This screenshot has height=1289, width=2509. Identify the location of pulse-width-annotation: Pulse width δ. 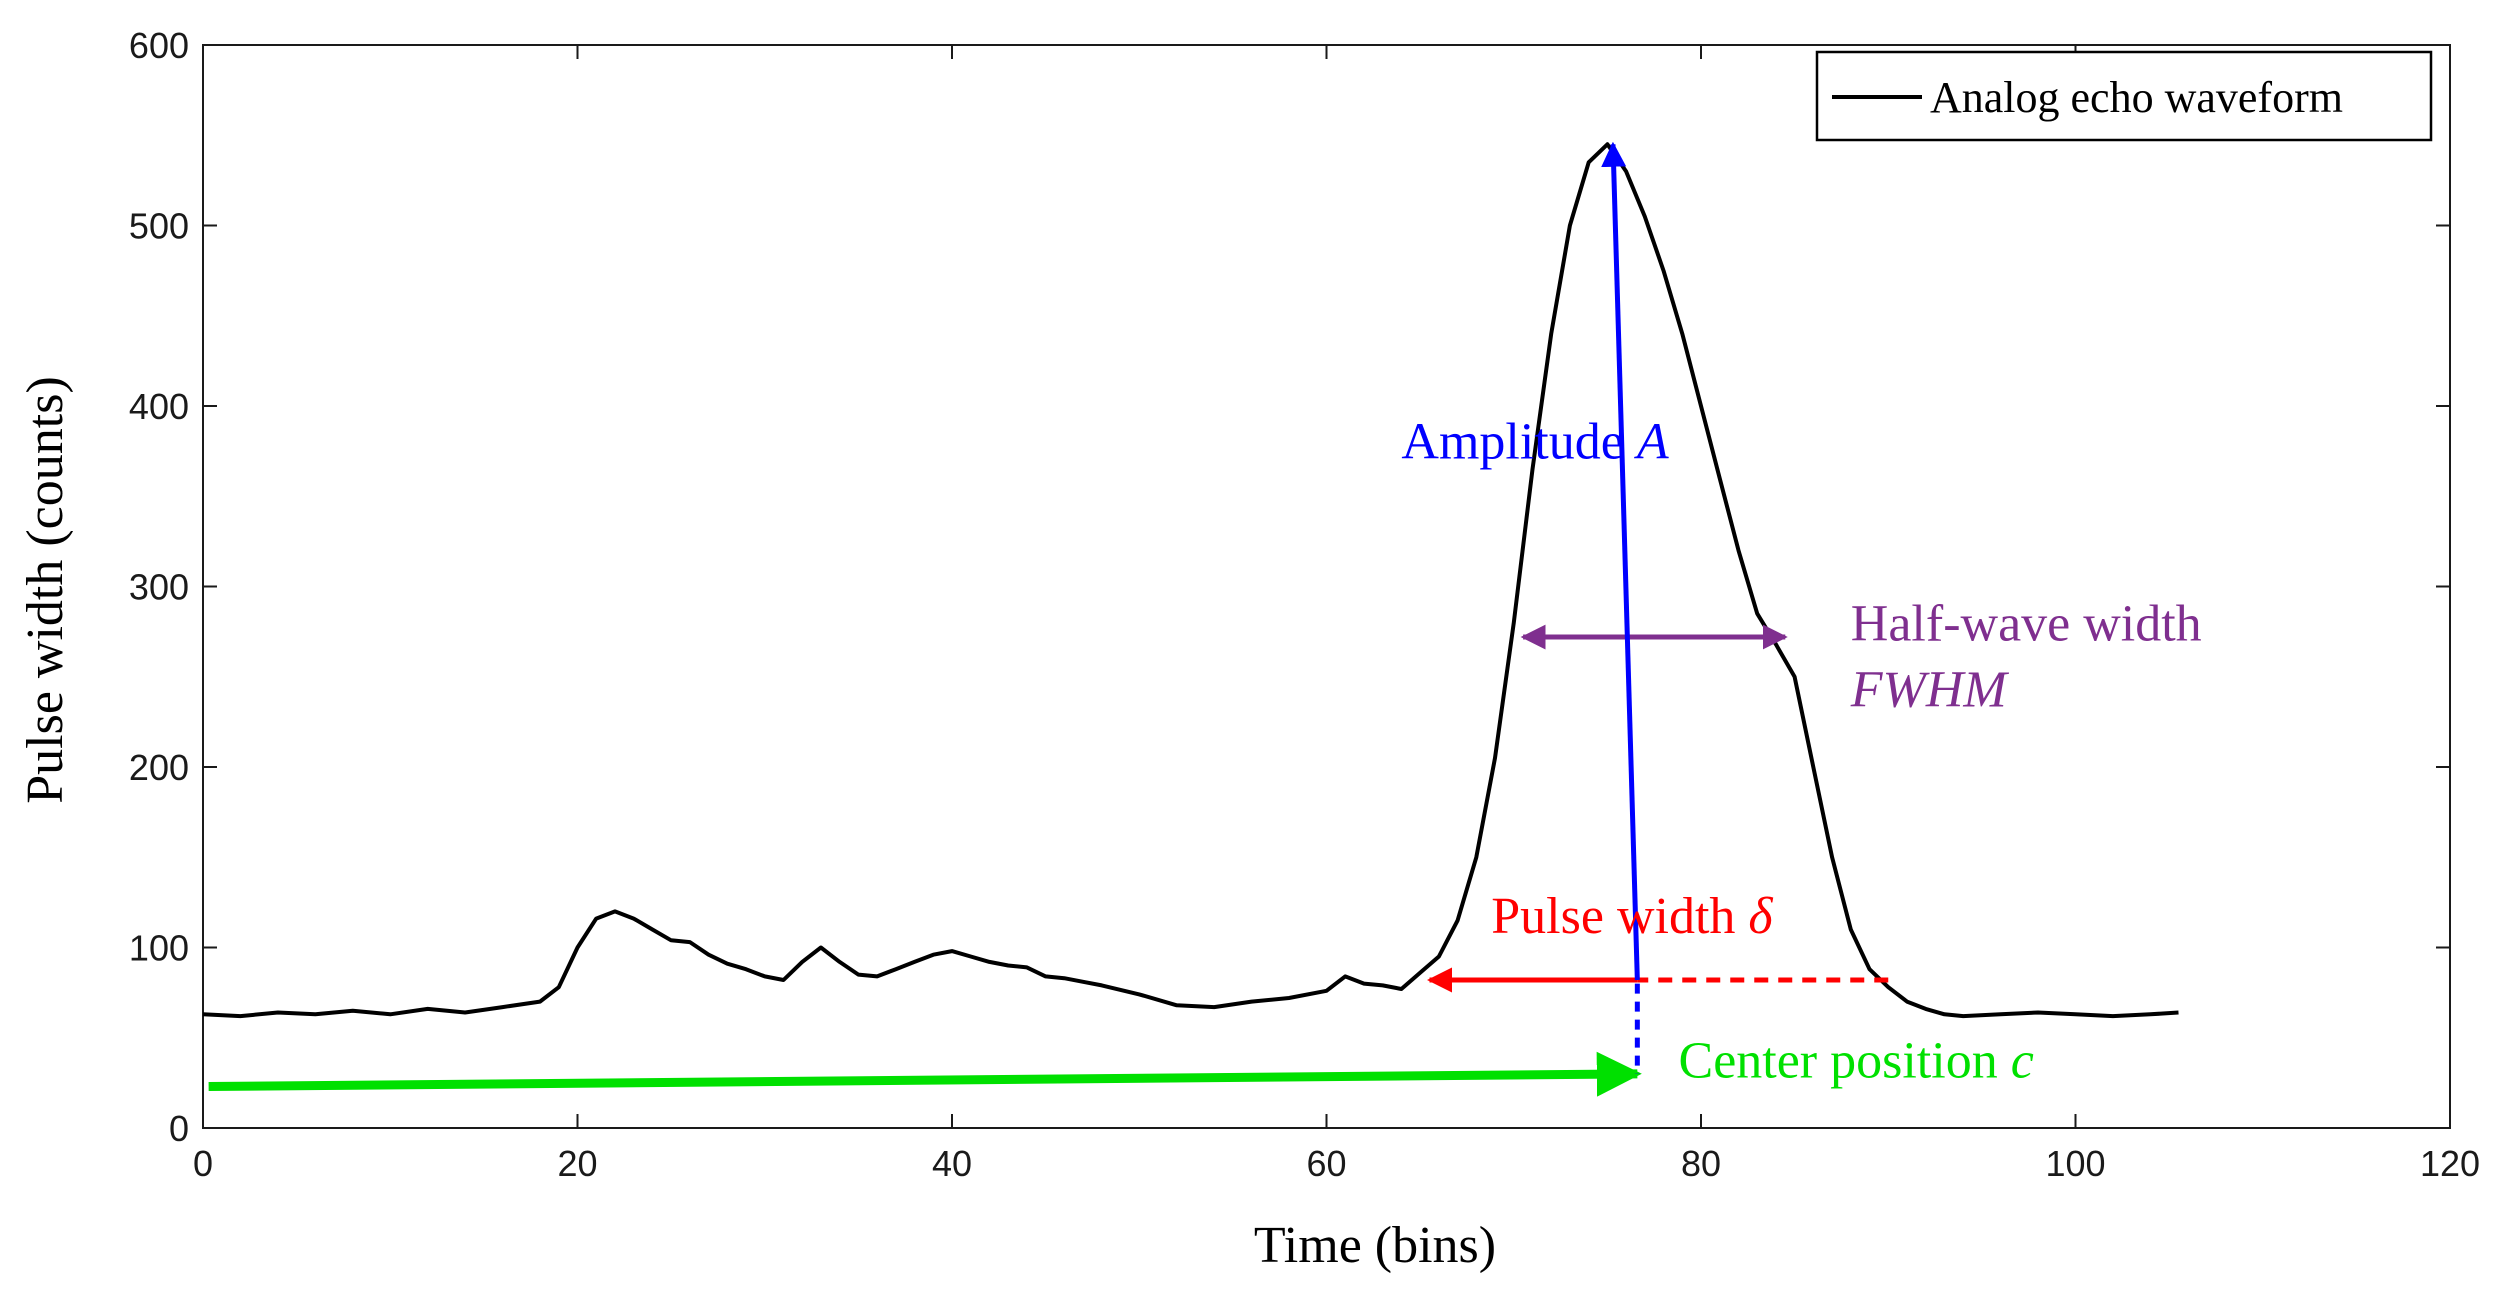
(1632, 916).